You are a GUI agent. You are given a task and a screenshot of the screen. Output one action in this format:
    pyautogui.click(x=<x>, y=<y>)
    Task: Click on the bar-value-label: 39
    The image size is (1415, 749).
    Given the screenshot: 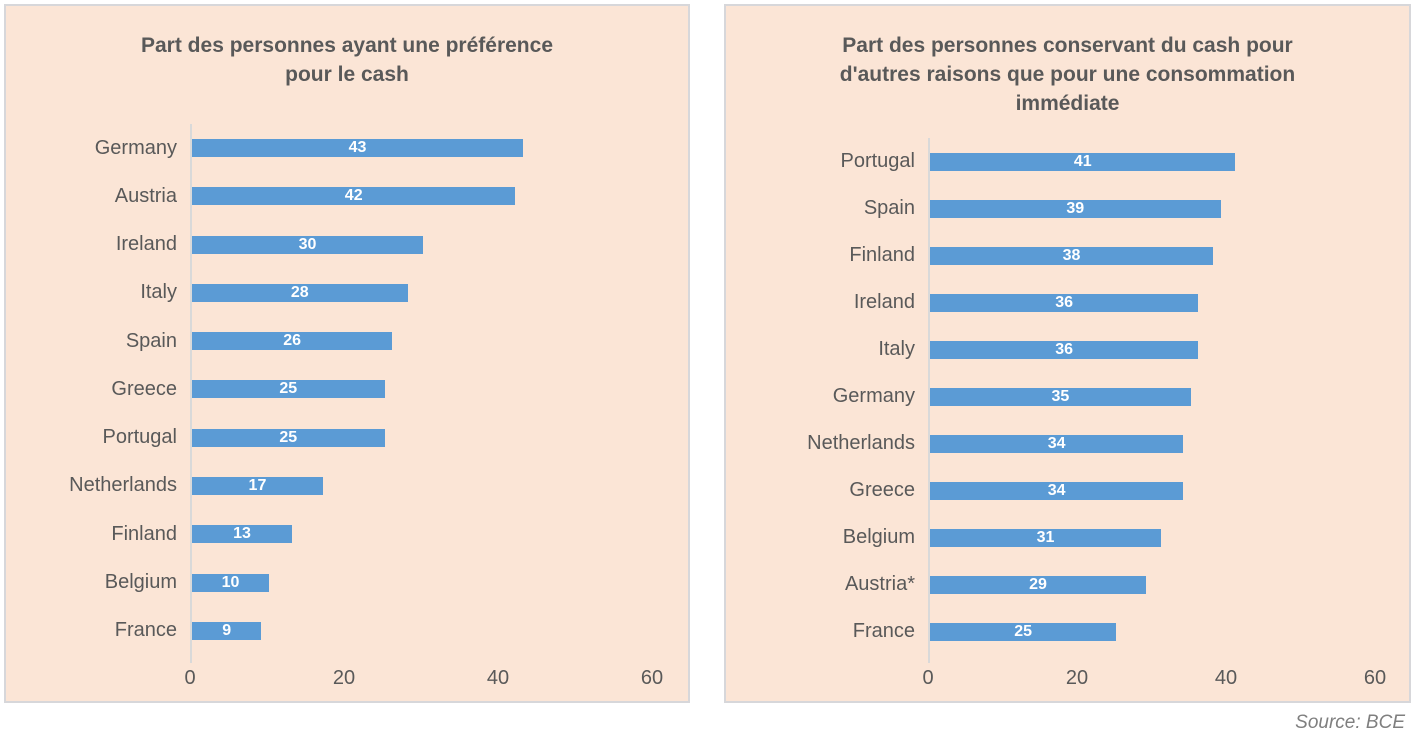 What is the action you would take?
    pyautogui.click(x=1075, y=208)
    